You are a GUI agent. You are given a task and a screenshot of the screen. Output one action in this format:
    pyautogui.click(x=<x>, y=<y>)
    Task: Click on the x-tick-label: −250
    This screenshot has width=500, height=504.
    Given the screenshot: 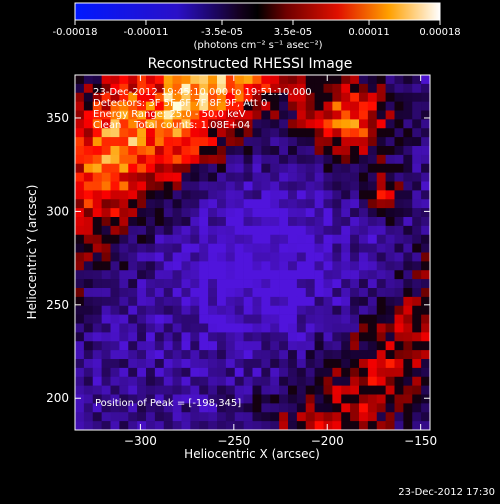 What is the action you would take?
    pyautogui.click(x=233, y=441)
    